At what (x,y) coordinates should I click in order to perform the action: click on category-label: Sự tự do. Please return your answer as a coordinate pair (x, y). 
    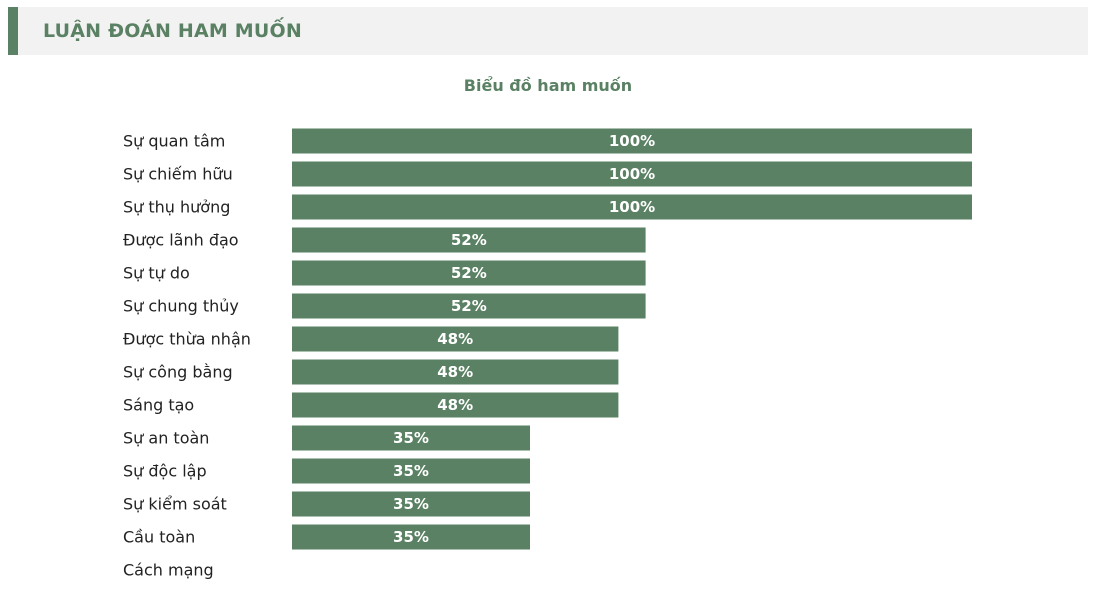
    Looking at the image, I should click on (156, 273).